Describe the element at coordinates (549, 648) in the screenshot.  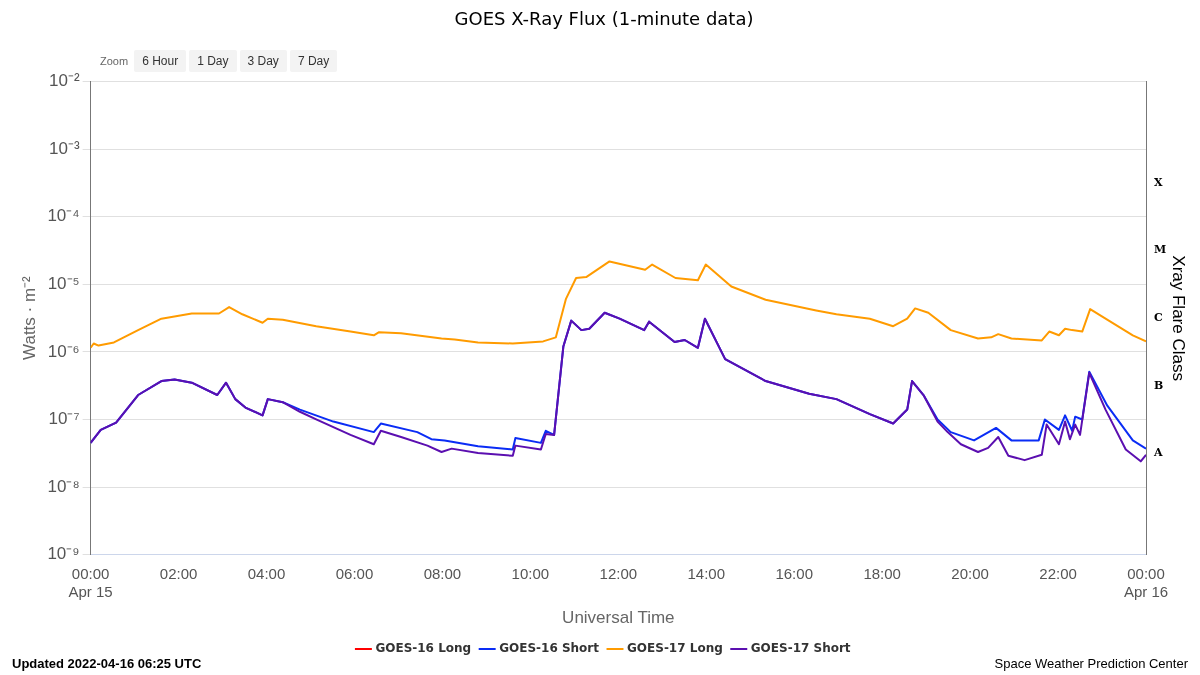
I see `legend-label: GOES-16 Short` at that location.